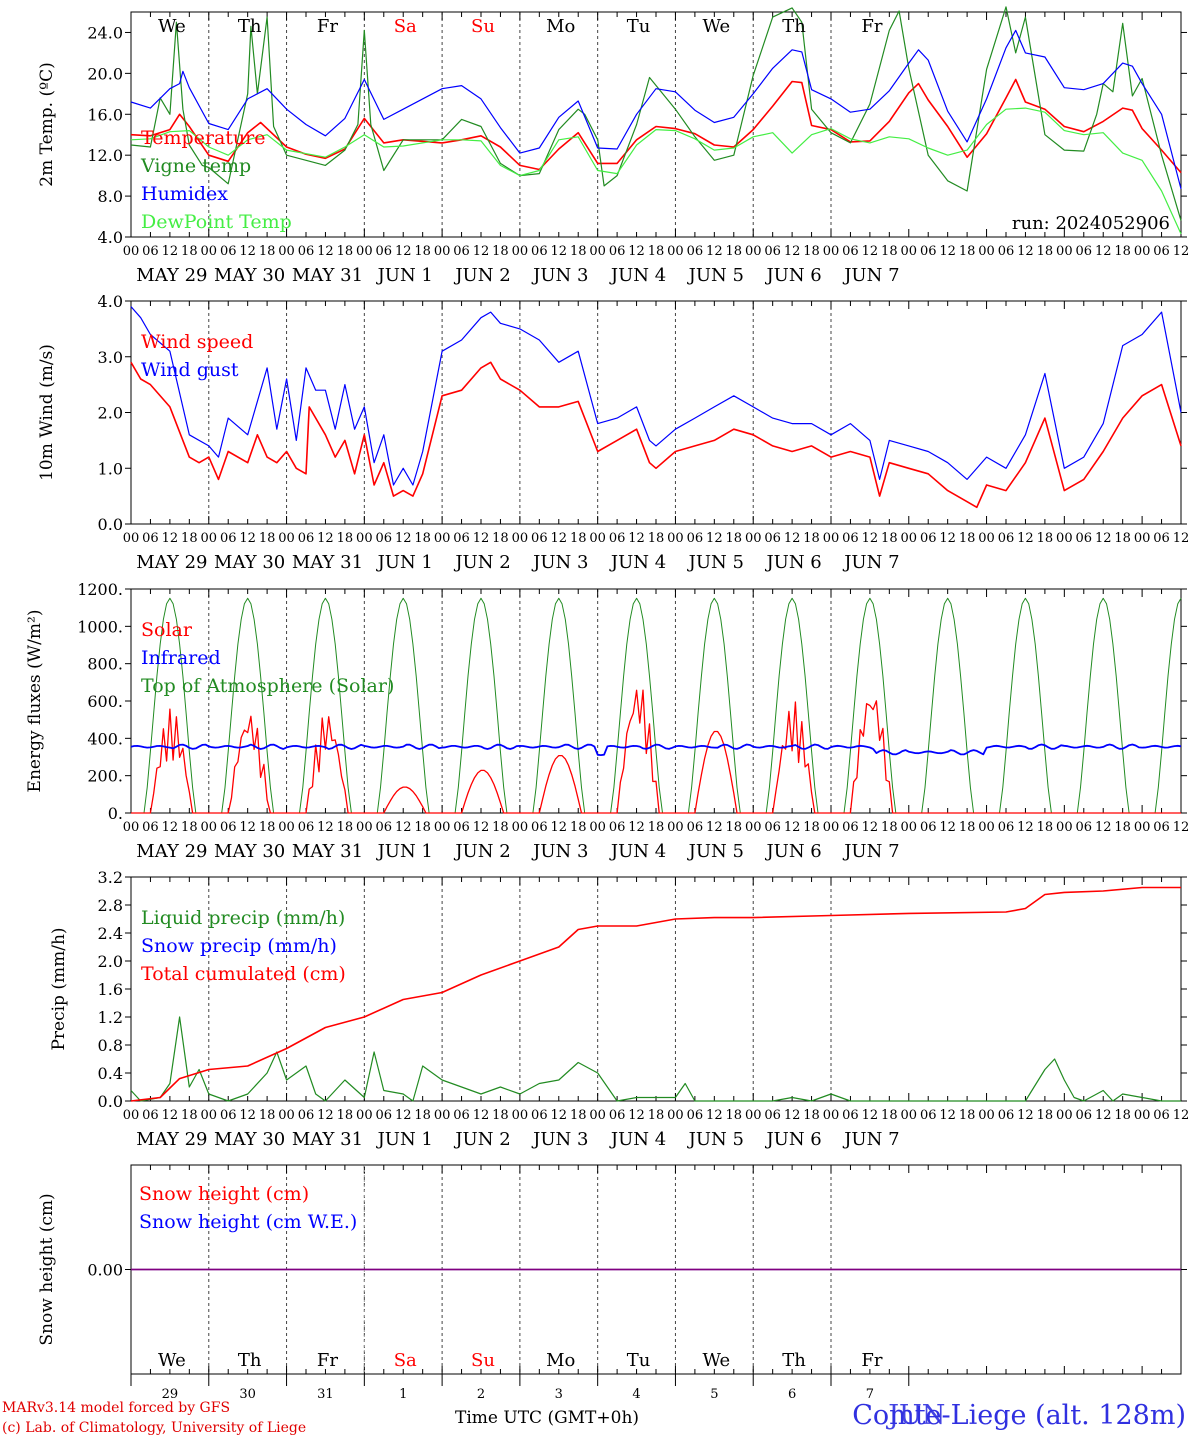 This screenshot has height=1440, width=1194. Describe the element at coordinates (871, 1360) in the screenshot. I see `weekday-label: Fr` at that location.